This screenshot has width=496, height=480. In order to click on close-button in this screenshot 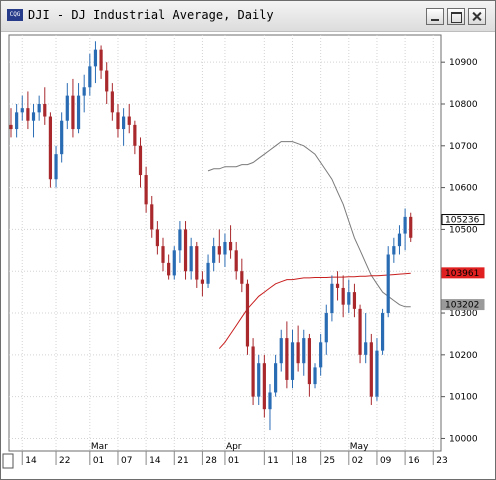, I will do `click(477, 16)`.